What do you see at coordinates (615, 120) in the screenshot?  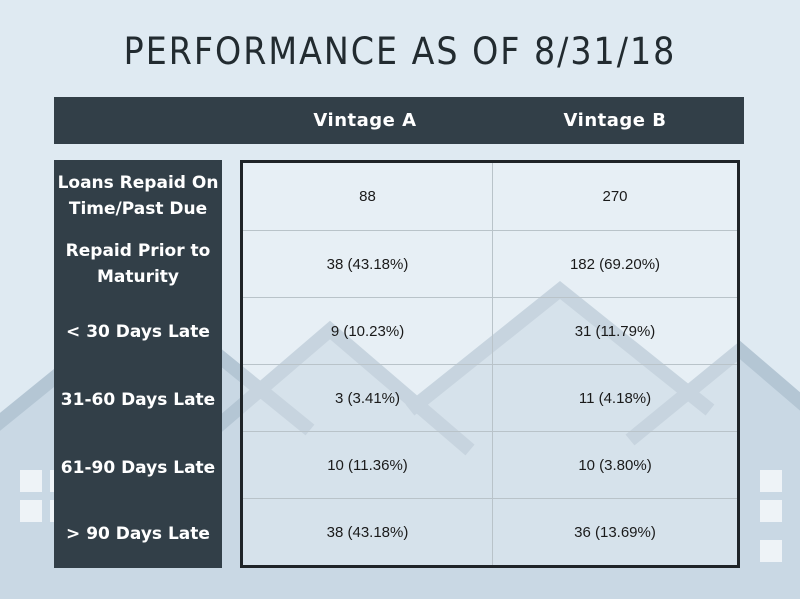 I see `column-header-vintage-b: Vintage B` at bounding box center [615, 120].